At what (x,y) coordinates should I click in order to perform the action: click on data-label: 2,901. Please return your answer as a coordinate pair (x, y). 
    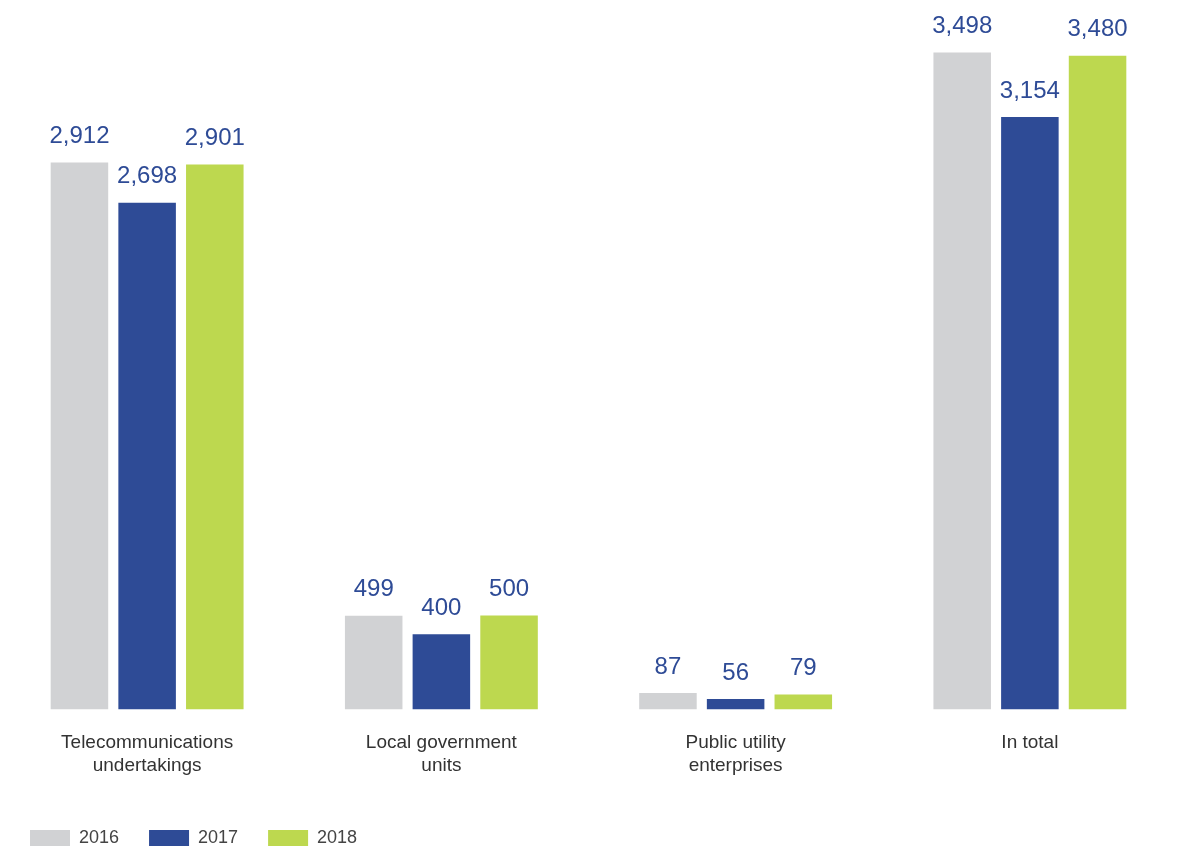
    Looking at the image, I should click on (214, 137).